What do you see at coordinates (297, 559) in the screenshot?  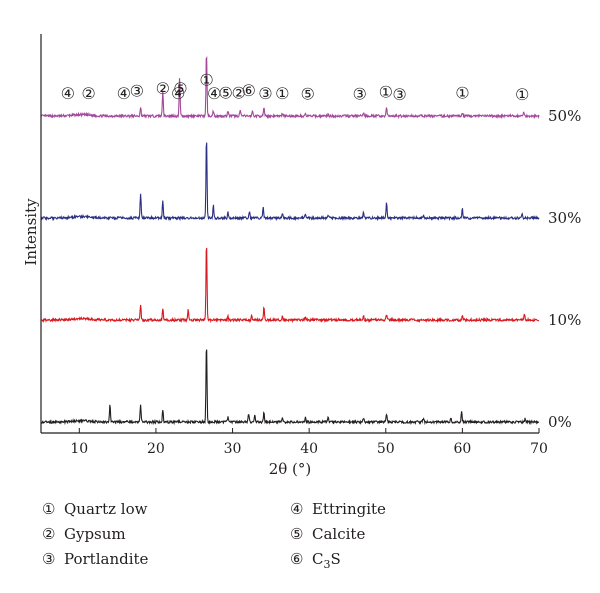 I see `legend-number: ⑥` at bounding box center [297, 559].